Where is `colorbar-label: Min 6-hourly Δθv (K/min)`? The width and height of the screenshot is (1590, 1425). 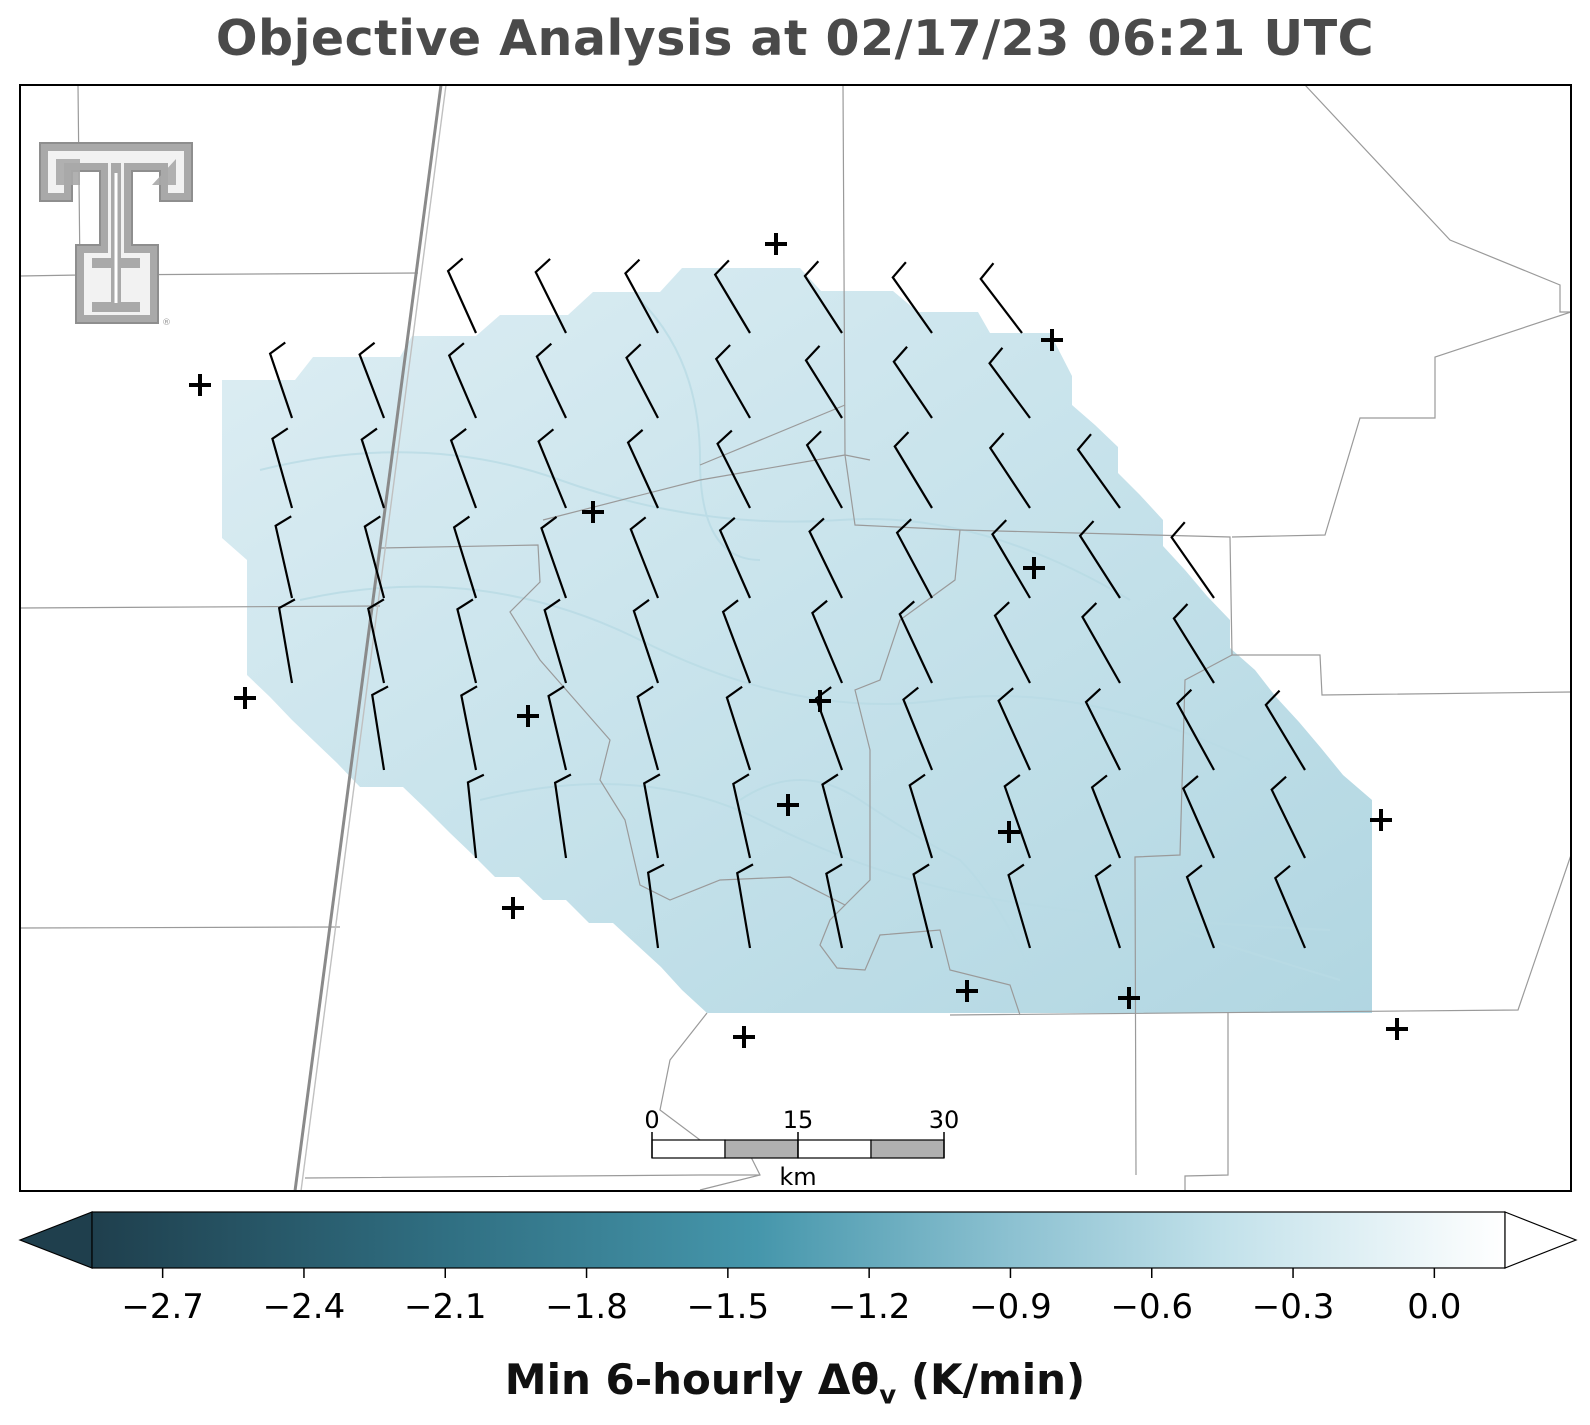 colorbar-label: Min 6-hourly Δθv (K/min) is located at coordinates (795, 1383).